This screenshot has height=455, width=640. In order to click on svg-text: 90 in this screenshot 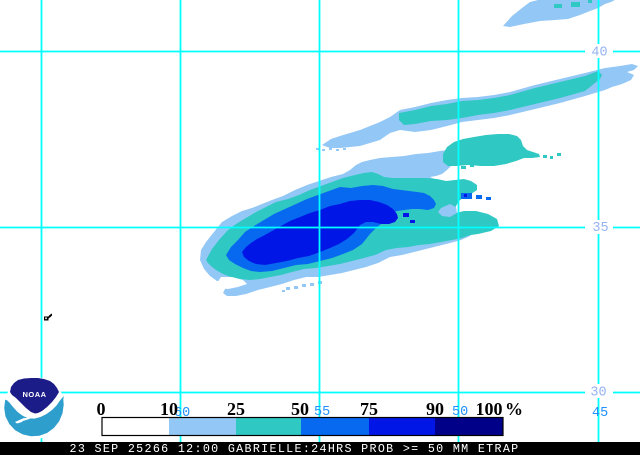, I will do `click(435, 409)`.